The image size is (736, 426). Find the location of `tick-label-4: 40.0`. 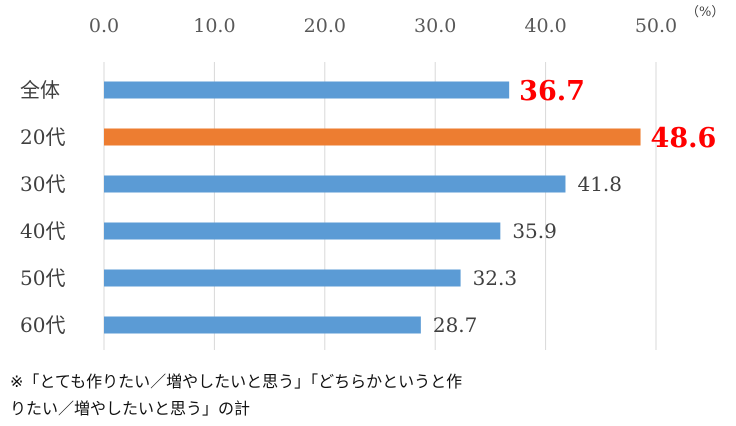

tick-label-4: 40.0 is located at coordinates (545, 26).